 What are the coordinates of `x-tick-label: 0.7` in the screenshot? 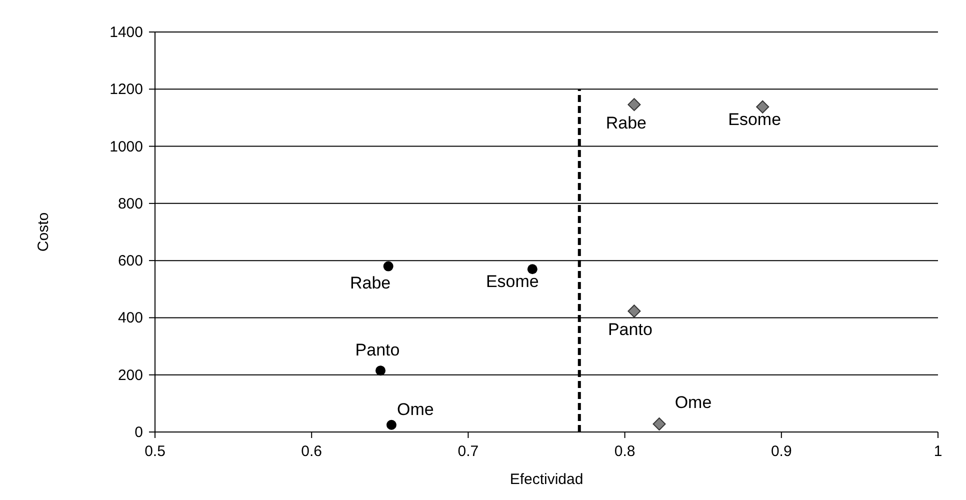 It's located at (468, 451).